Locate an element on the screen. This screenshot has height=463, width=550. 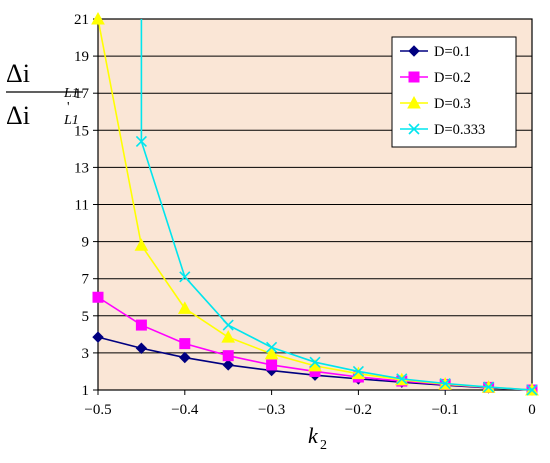
y-tick-label: 3 is located at coordinates (86, 354).